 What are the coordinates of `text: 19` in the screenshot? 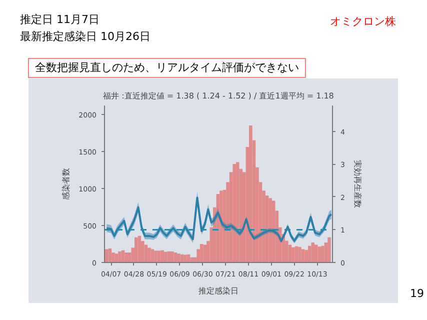 It's located at (416, 294).